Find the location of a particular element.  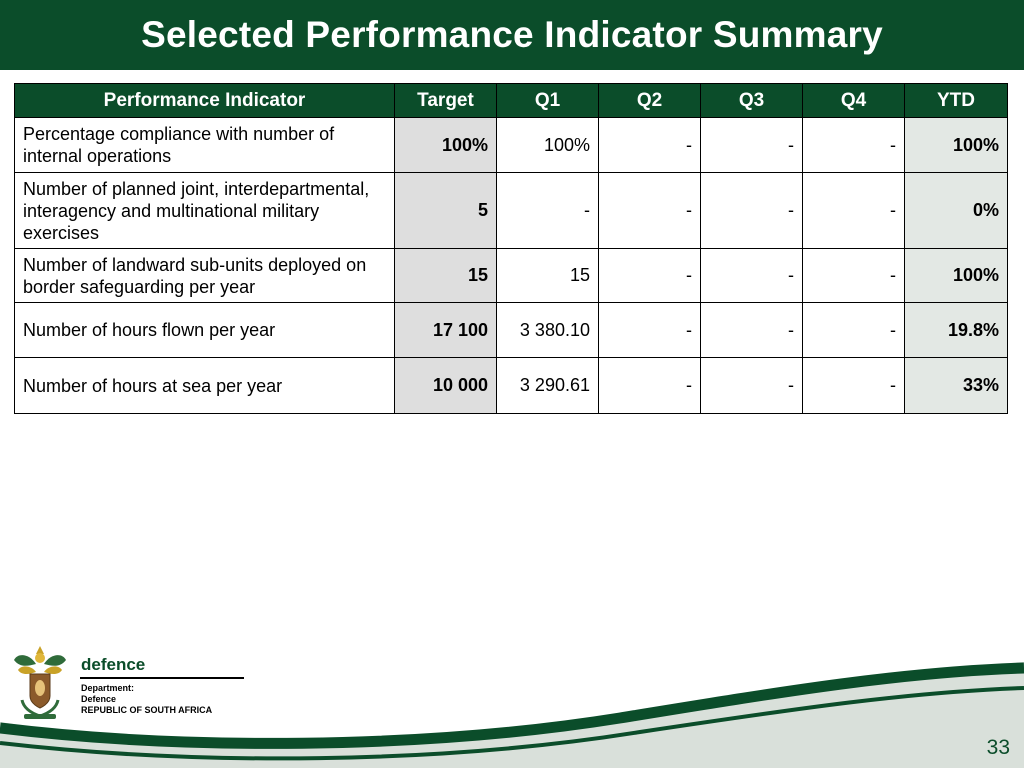

target-cell: 17 100 is located at coordinates (445, 330).